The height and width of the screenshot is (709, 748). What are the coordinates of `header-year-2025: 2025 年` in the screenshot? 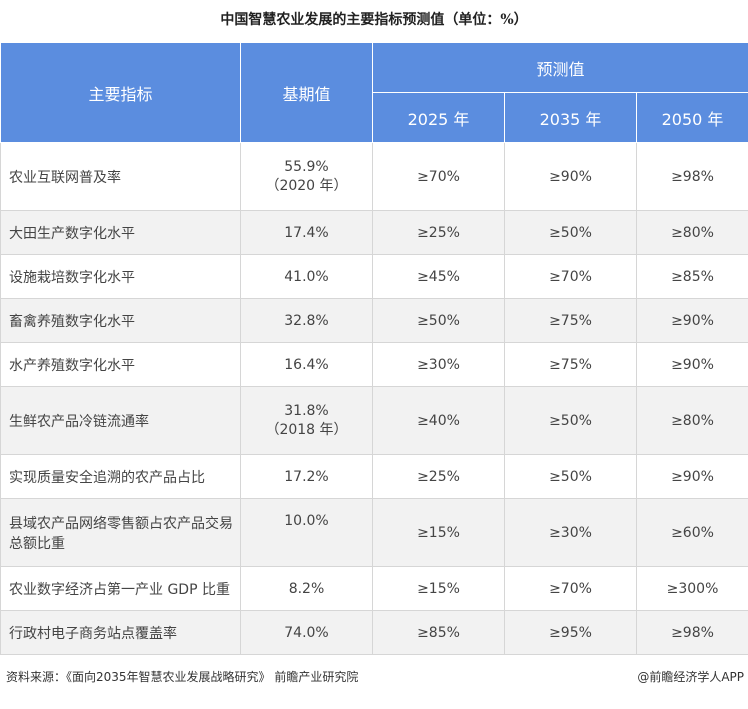 It's located at (438, 117).